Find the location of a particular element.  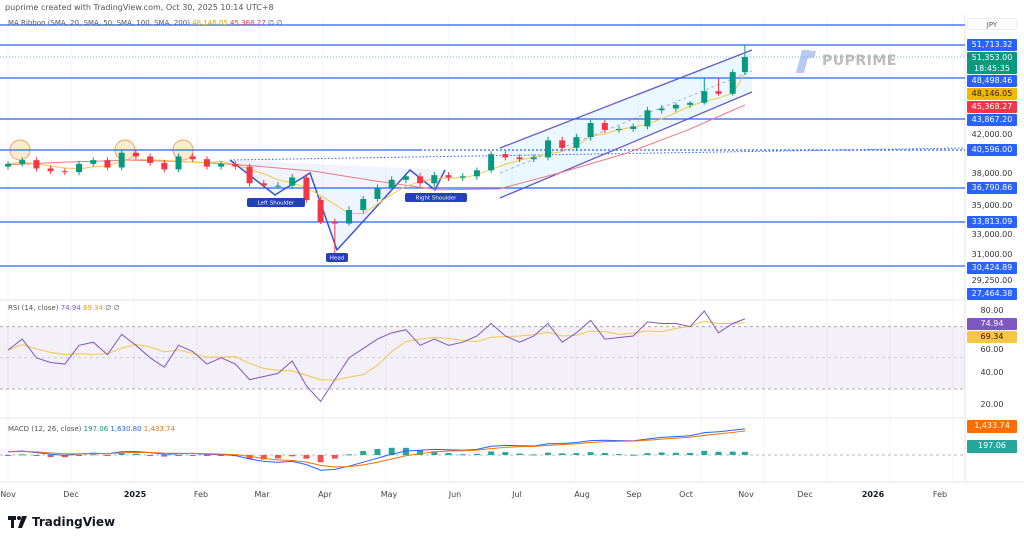

price-tag-level: 40,596.00 is located at coordinates (992, 150).